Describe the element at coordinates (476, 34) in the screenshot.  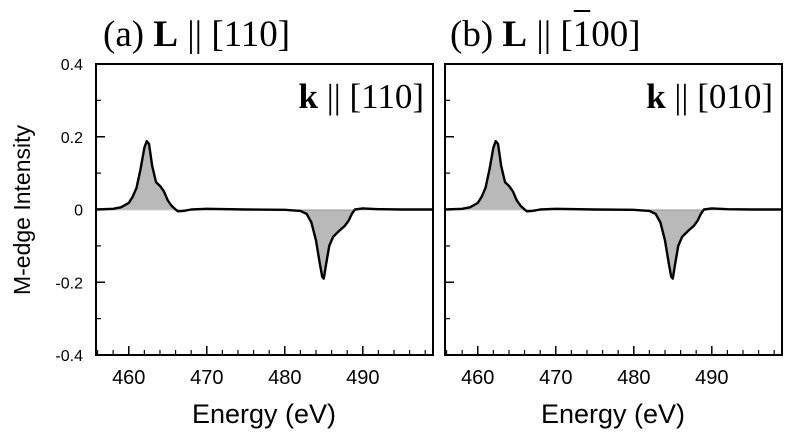
I see `panel-b-title-prefix: (b)` at that location.